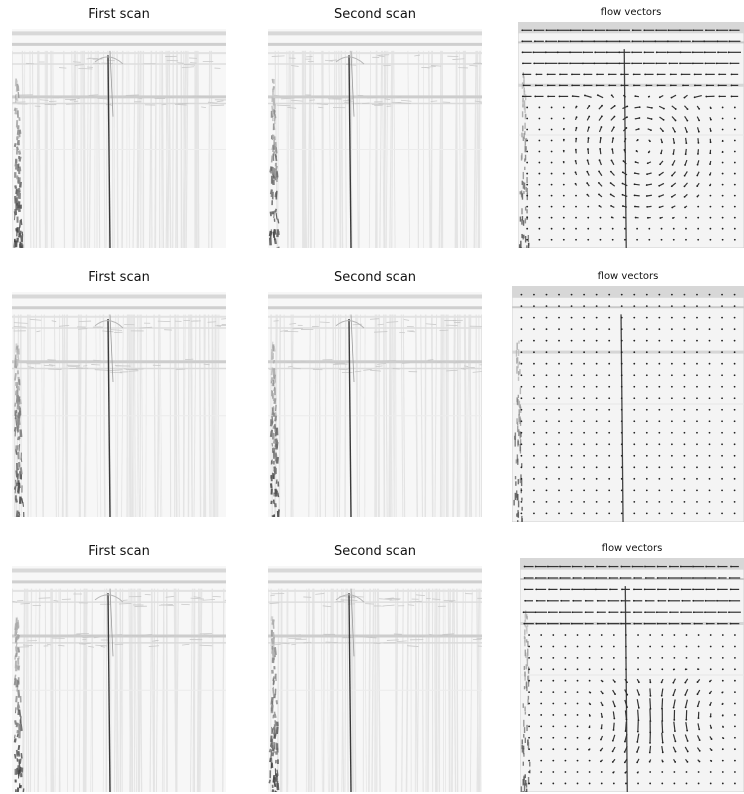  I want to click on row-3-first-scan-panel: First scan, so click(119, 668).